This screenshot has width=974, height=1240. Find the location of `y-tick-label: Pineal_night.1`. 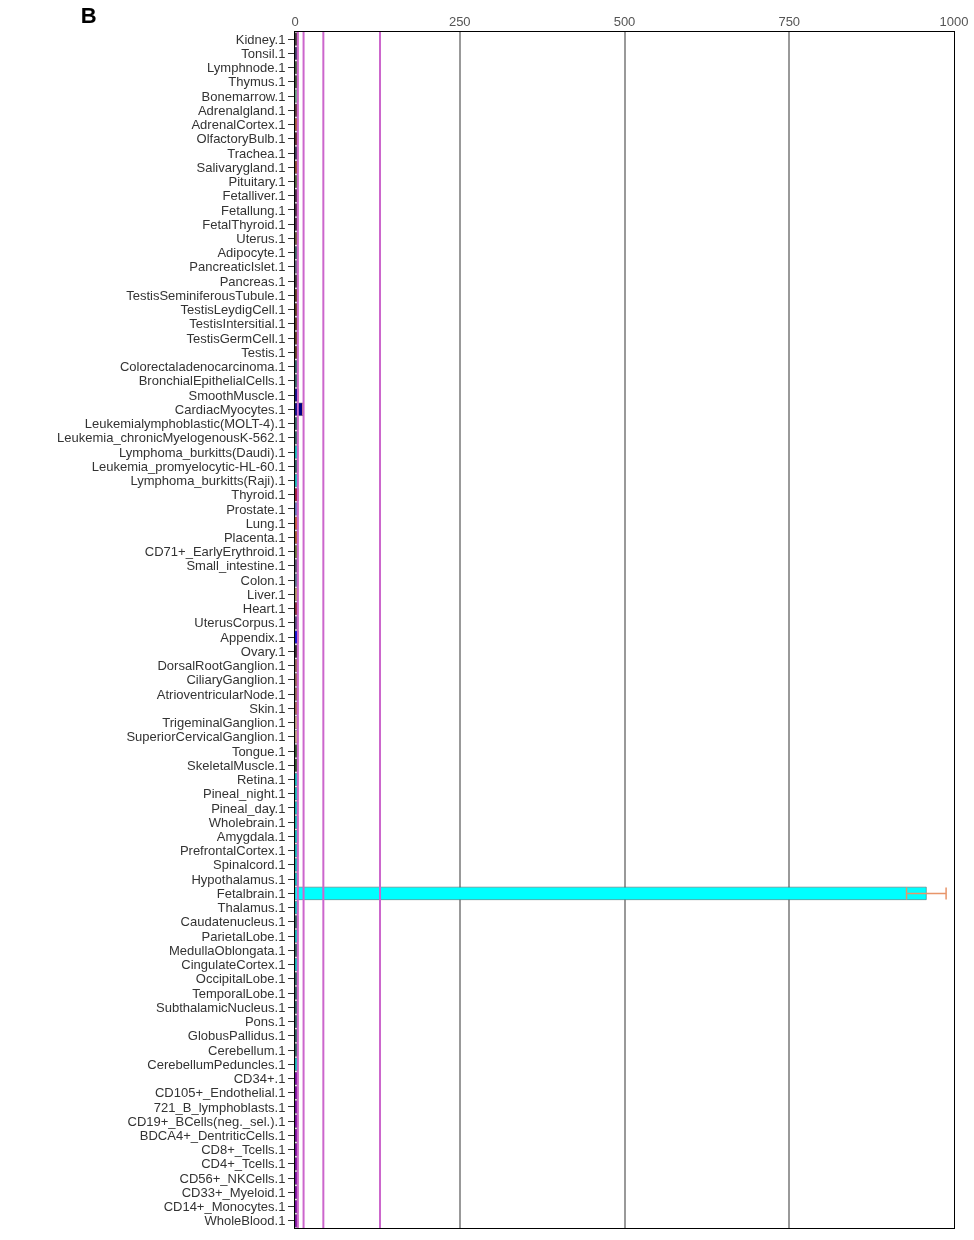

y-tick-label: Pineal_night.1 is located at coordinates (244, 794).